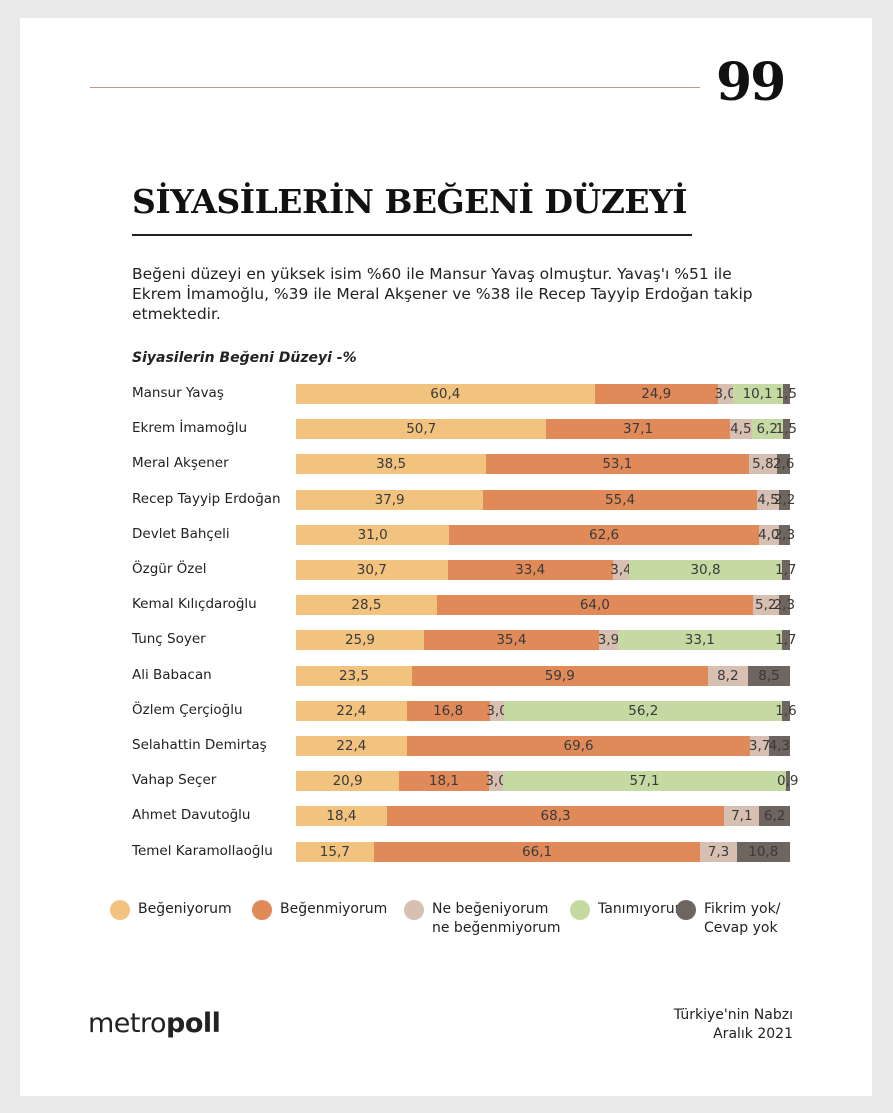 This screenshot has width=893, height=1113. Describe the element at coordinates (206, 498) in the screenshot. I see `category-label: Recep Tayyip Erdoğan` at that location.